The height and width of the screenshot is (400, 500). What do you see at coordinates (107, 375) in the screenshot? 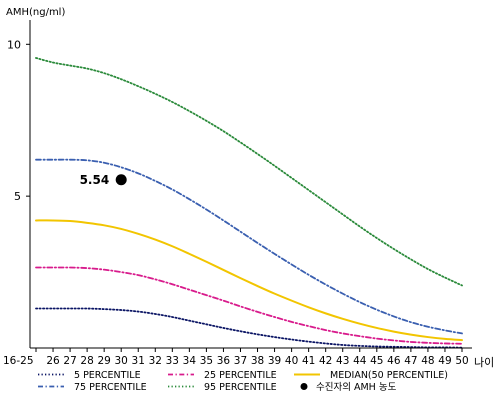
I see `legend-label: 5 PERCENTILE` at bounding box center [107, 375].